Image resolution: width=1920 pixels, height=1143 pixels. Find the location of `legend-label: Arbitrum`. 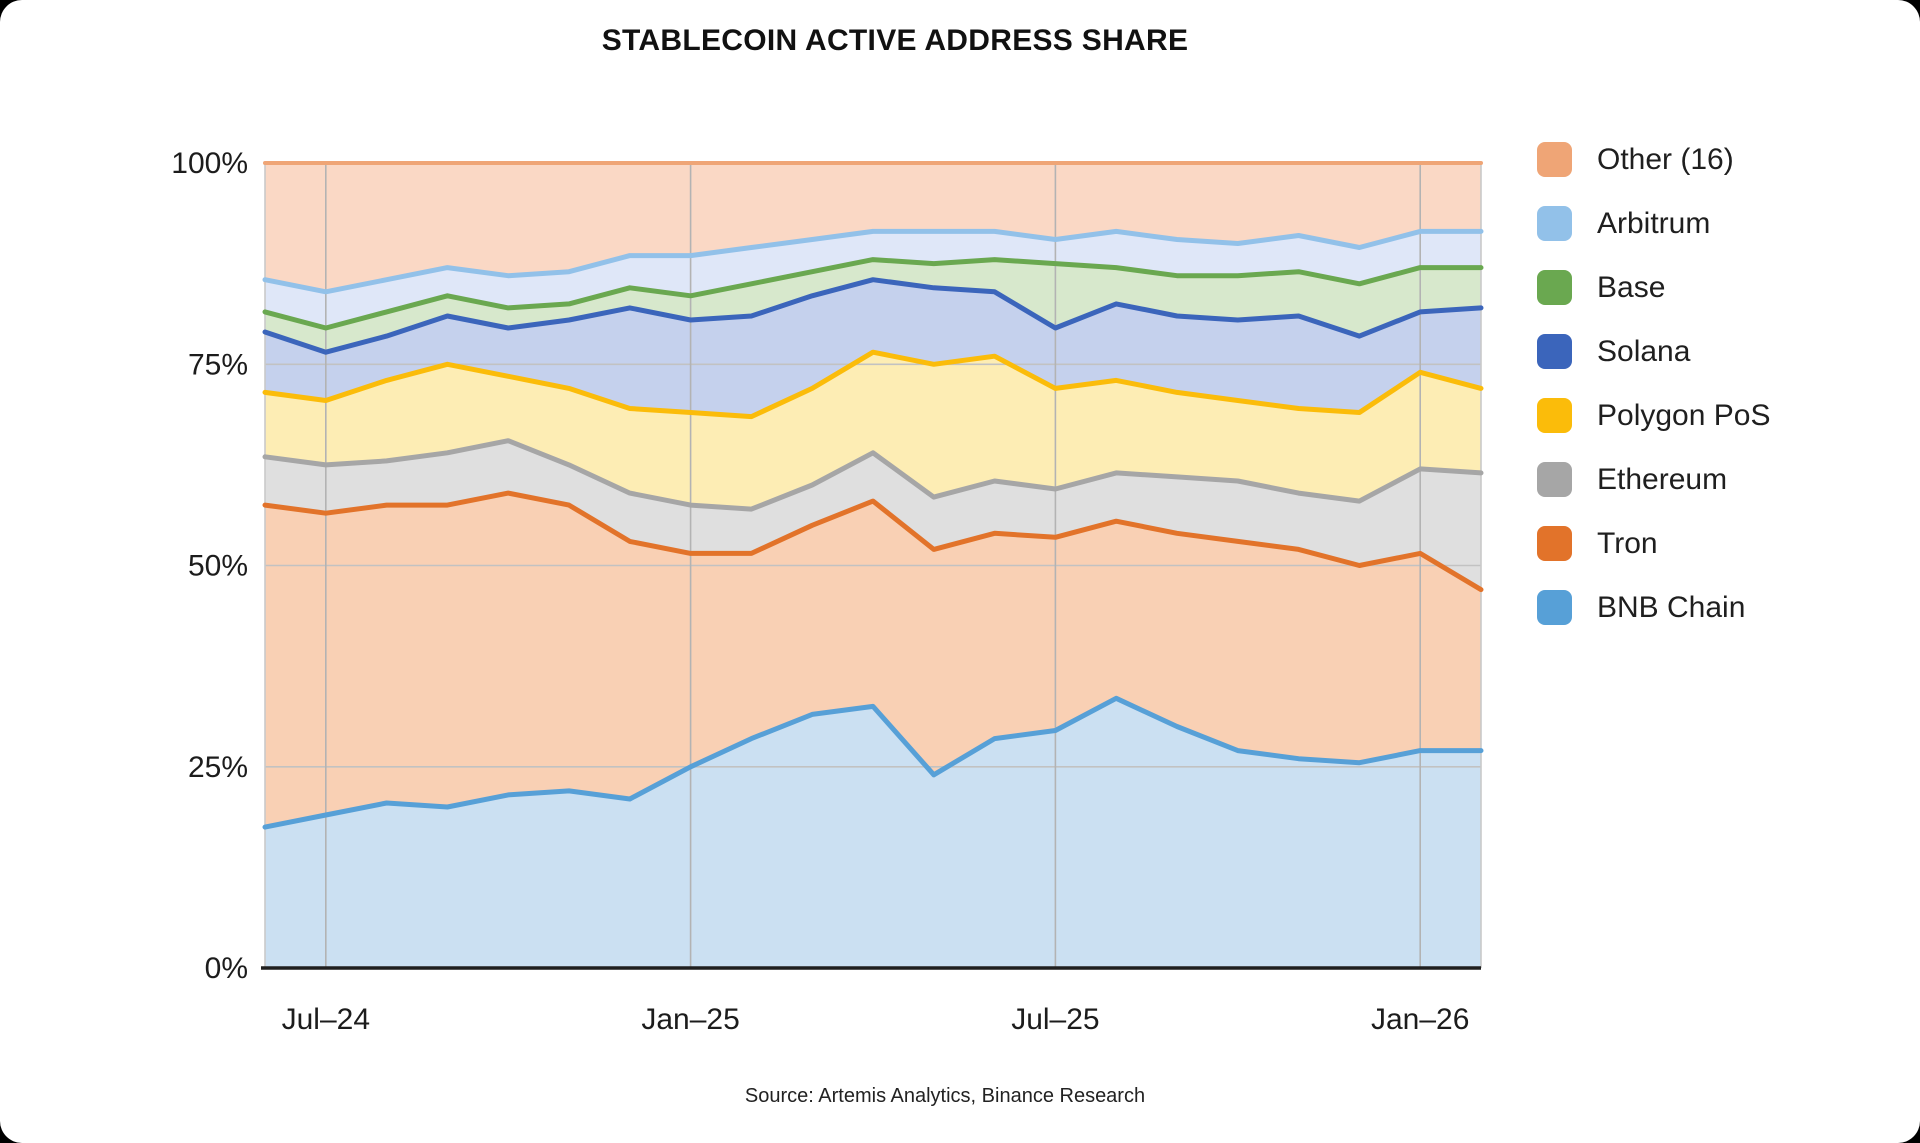

legend-label: Arbitrum is located at coordinates (1654, 223).